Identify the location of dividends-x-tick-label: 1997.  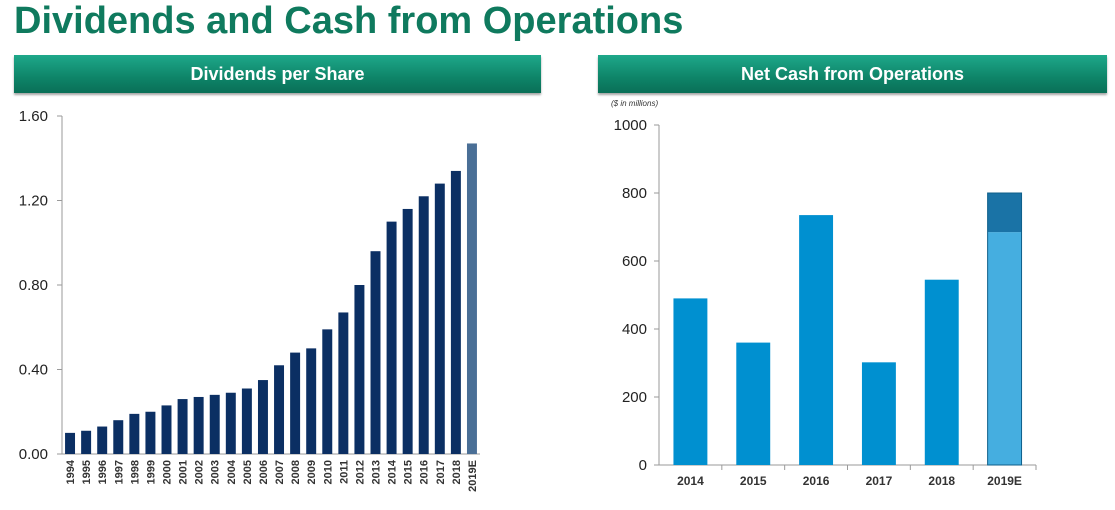
(119, 472).